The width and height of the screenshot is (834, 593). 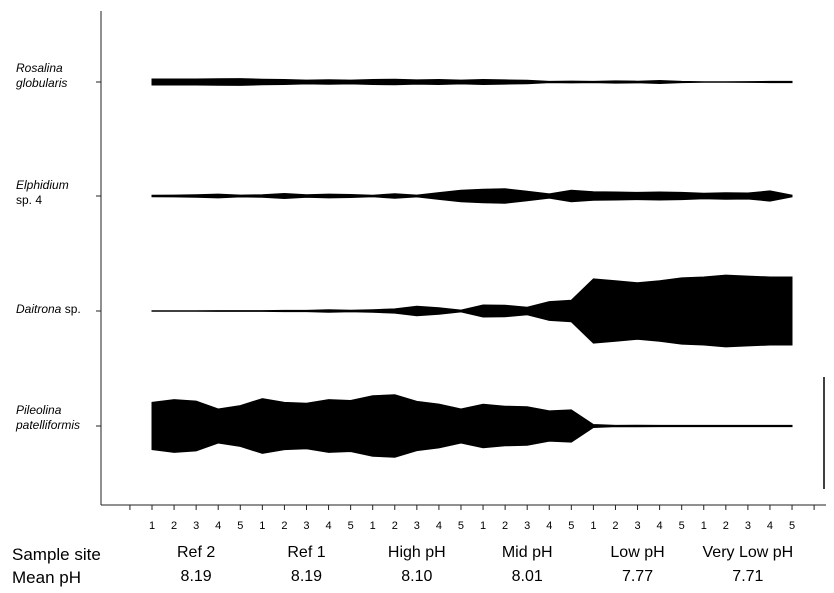 What do you see at coordinates (416, 552) in the screenshot?
I see `group-name: High pH` at bounding box center [416, 552].